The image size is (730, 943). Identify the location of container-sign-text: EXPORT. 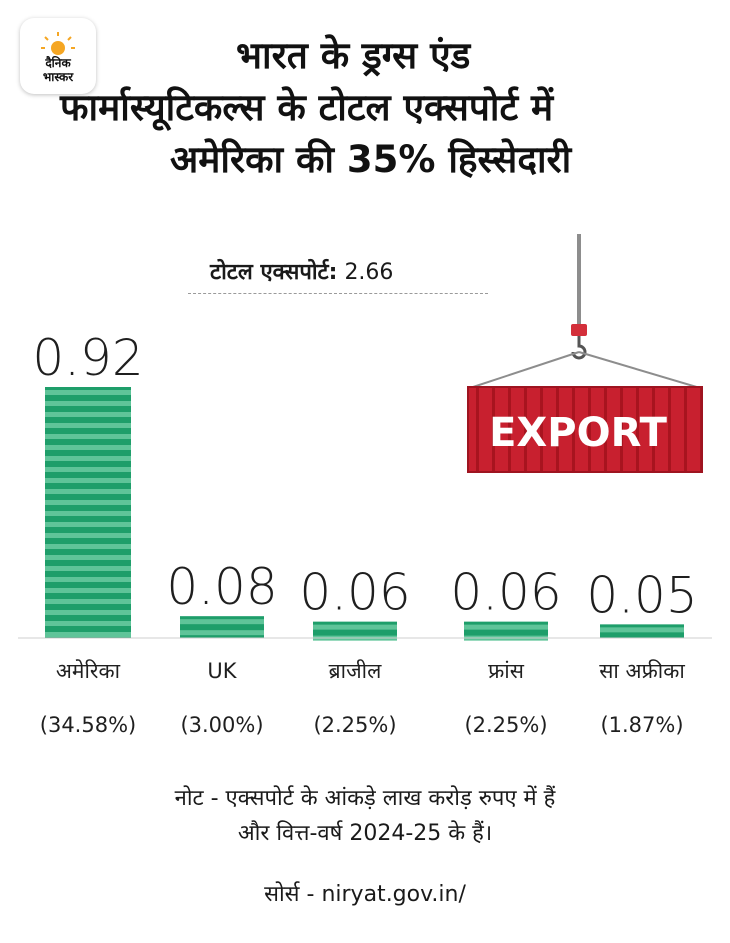
(578, 433).